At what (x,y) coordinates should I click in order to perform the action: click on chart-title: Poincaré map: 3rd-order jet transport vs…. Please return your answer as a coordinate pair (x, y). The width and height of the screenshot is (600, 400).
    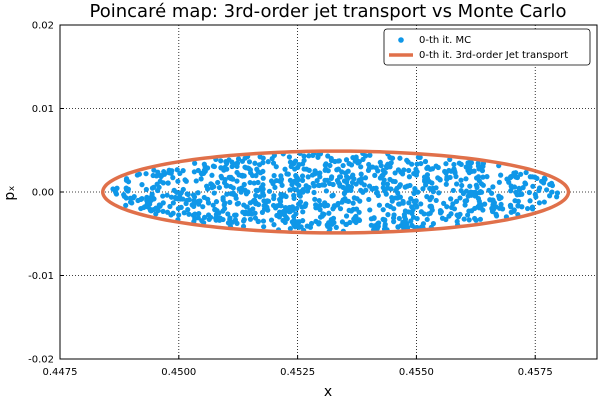
    Looking at the image, I should click on (328, 11).